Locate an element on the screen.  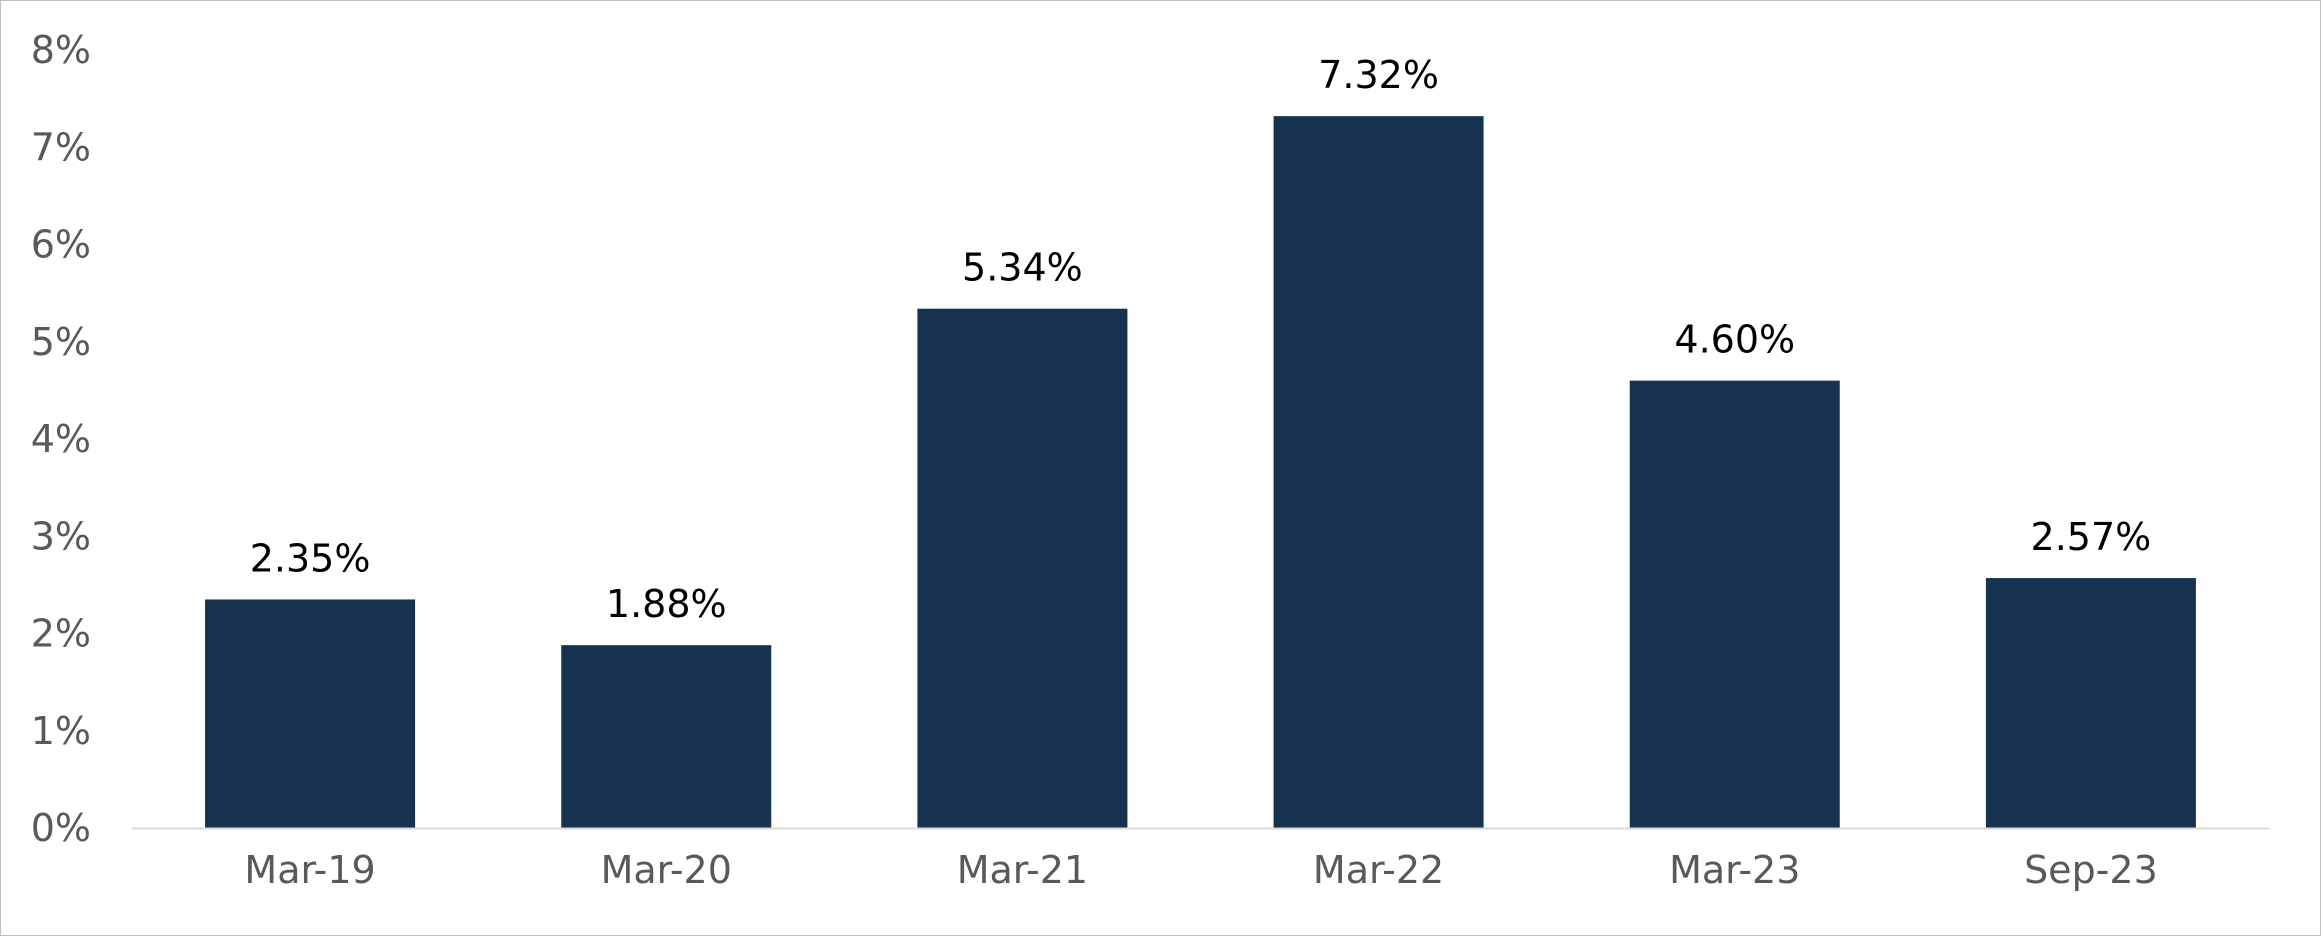
x-tick-label: Mar-20 is located at coordinates (666, 870).